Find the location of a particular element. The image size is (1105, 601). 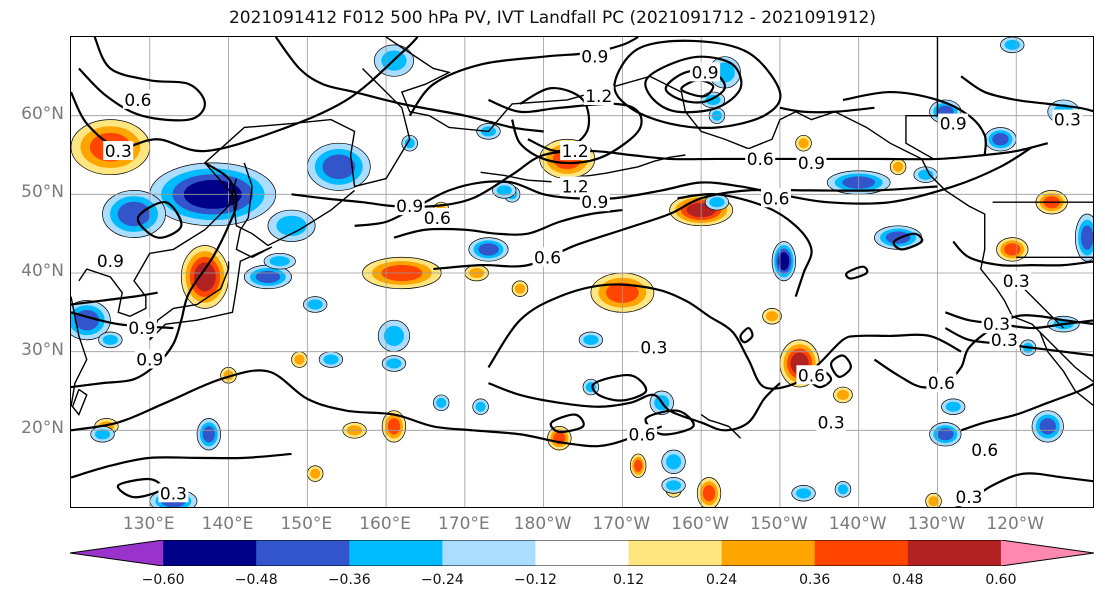

lon-label: 140°W is located at coordinates (857, 524).